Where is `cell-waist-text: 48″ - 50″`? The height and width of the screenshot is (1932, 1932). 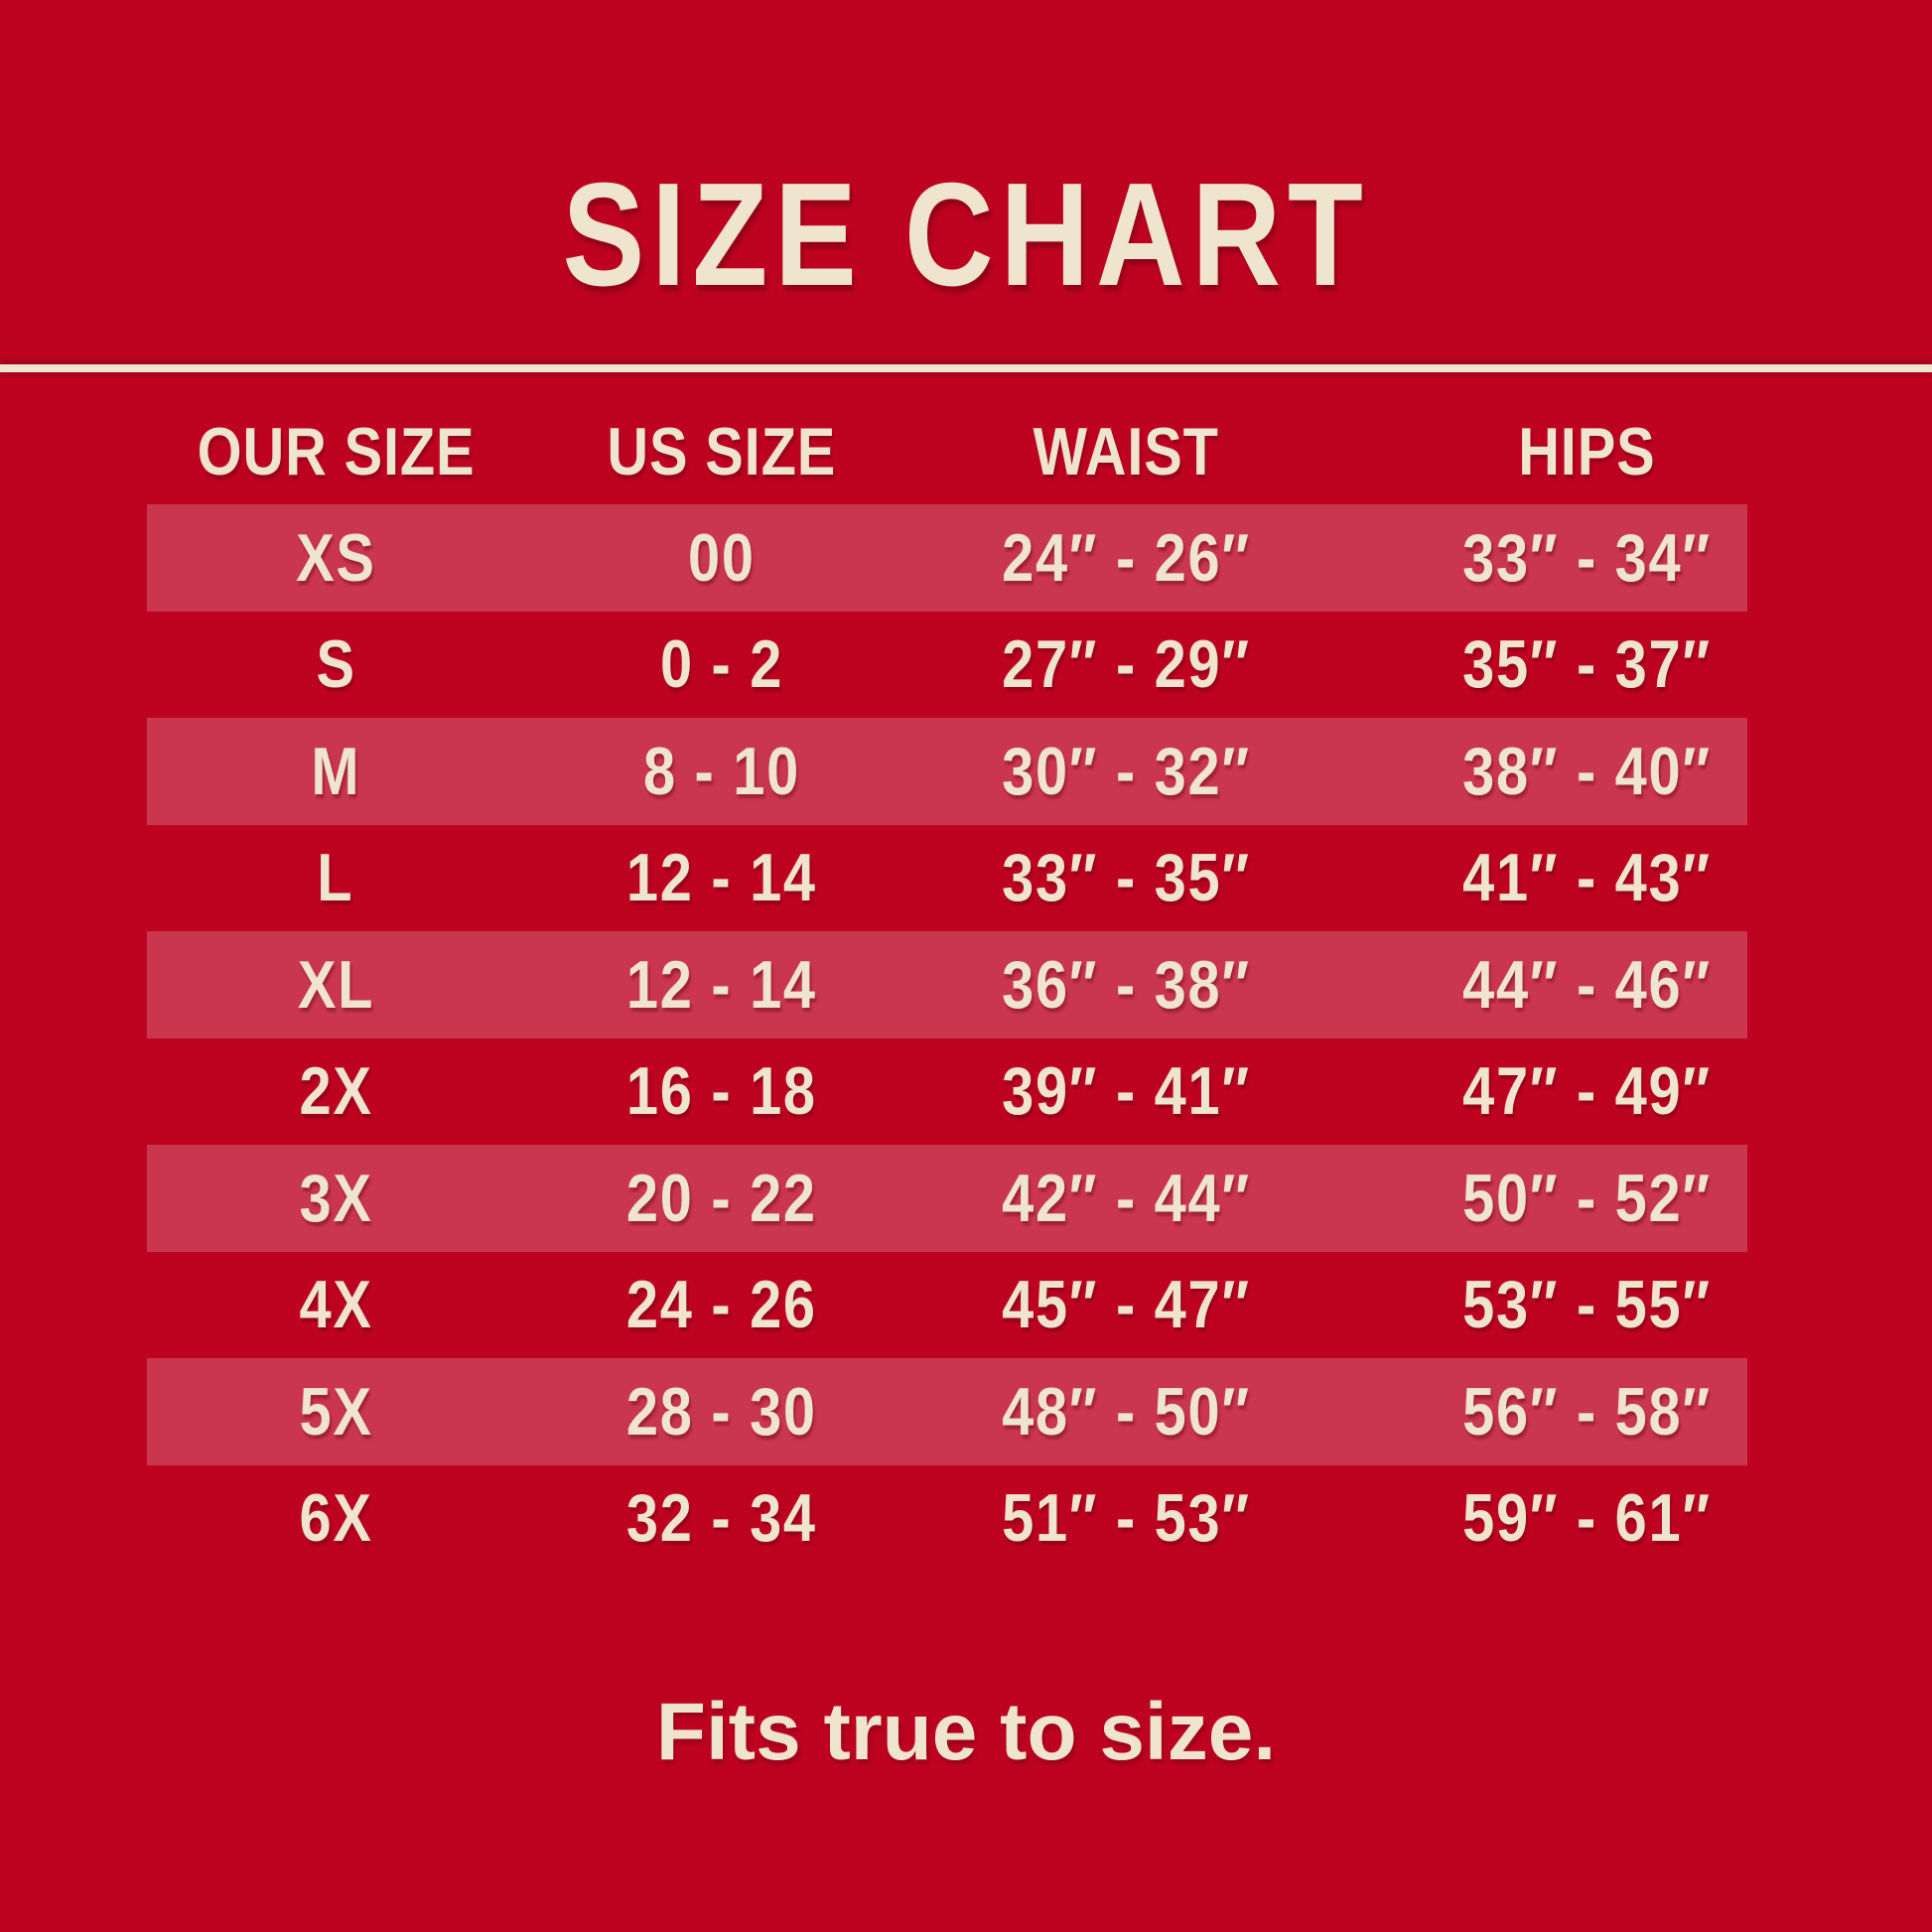 cell-waist-text: 48″ - 50″ is located at coordinates (1127, 1411).